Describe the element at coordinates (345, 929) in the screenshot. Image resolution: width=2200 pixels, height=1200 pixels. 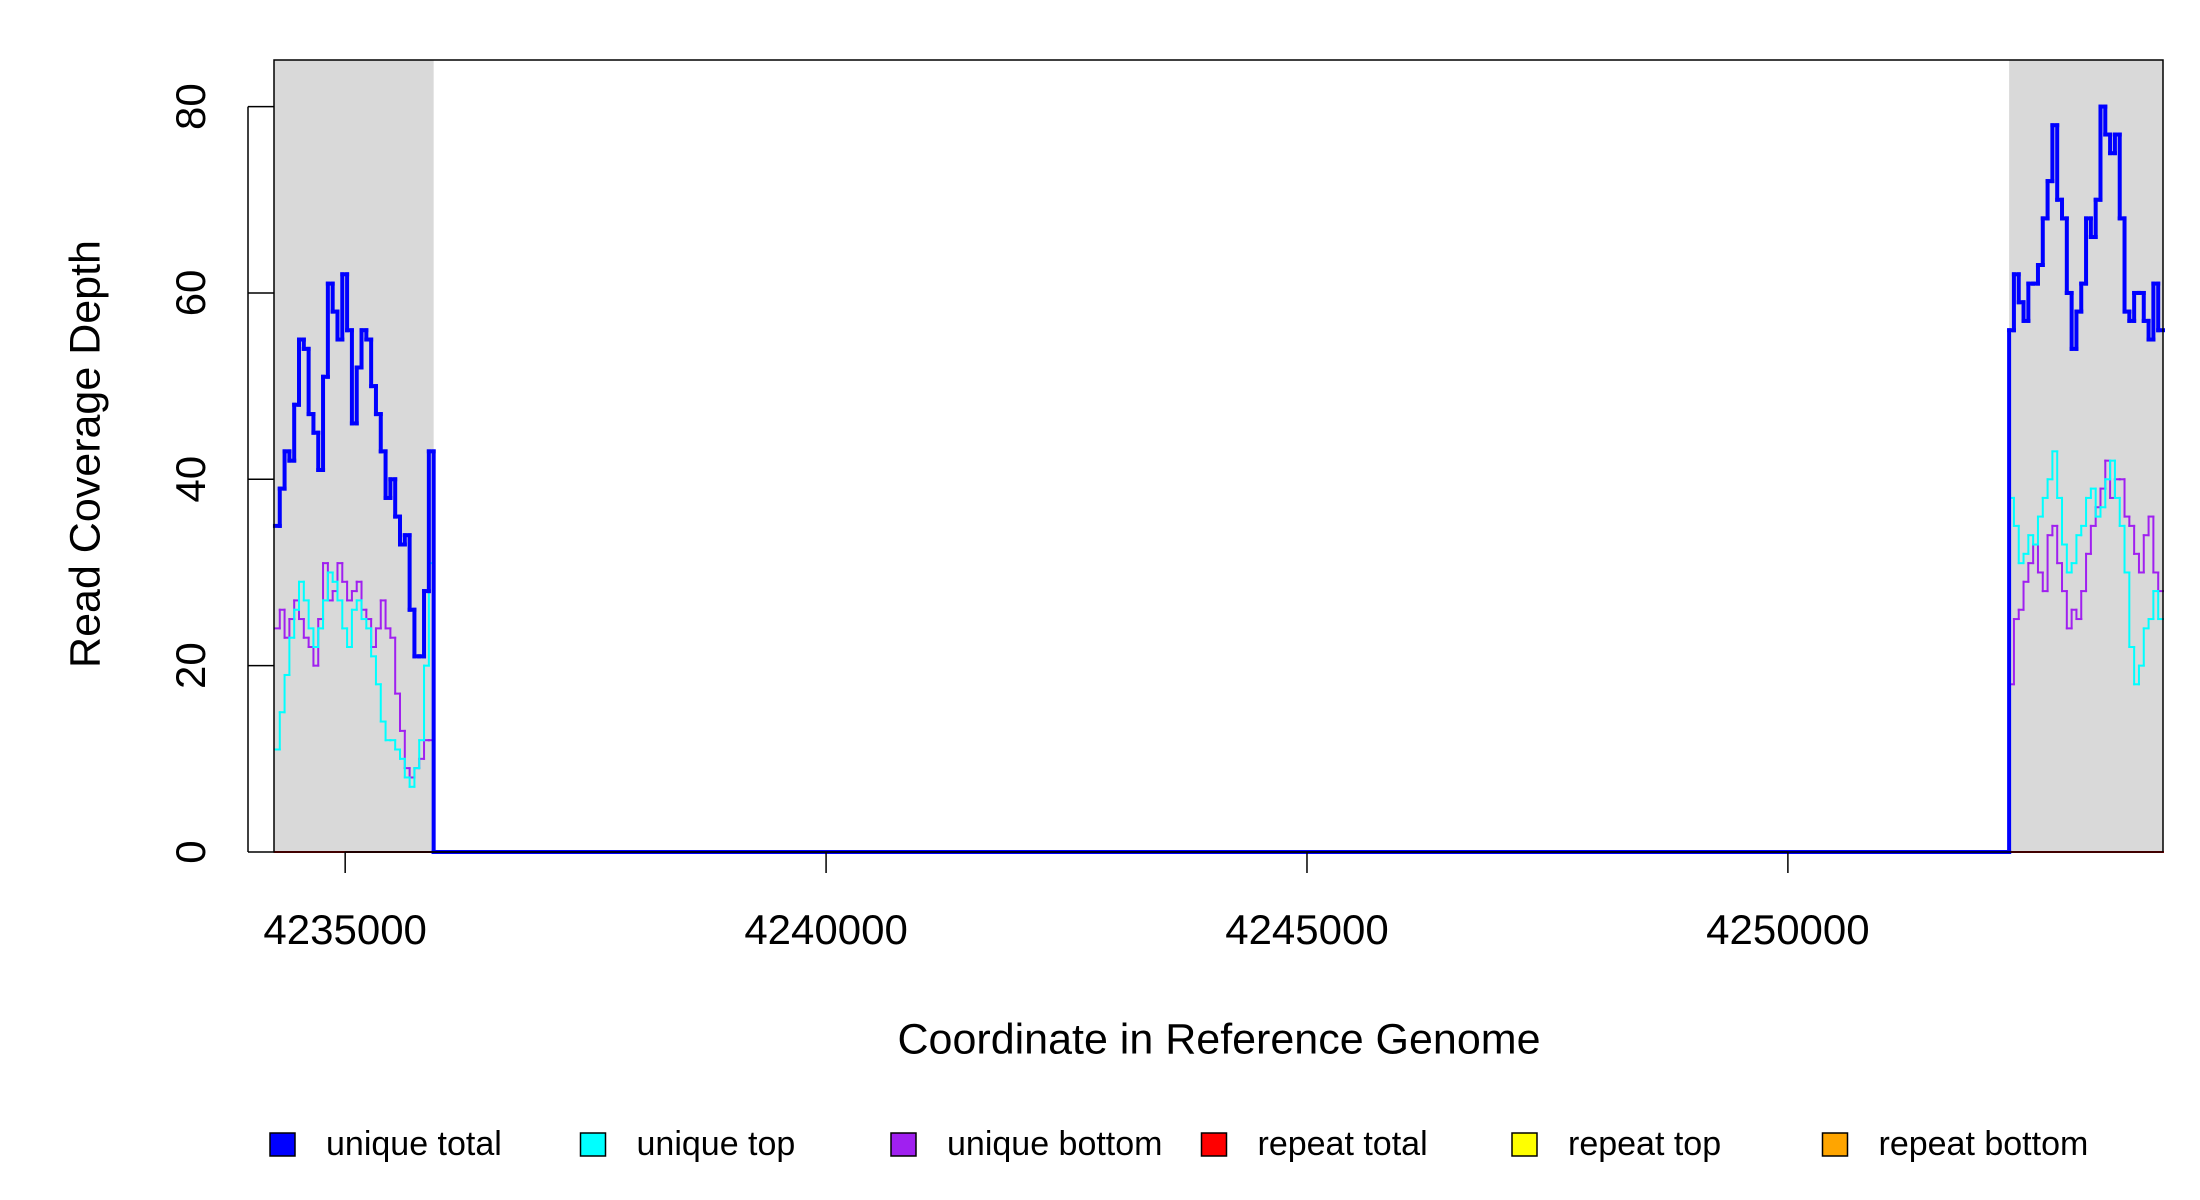
I see `x-tick-label: 4235000` at that location.